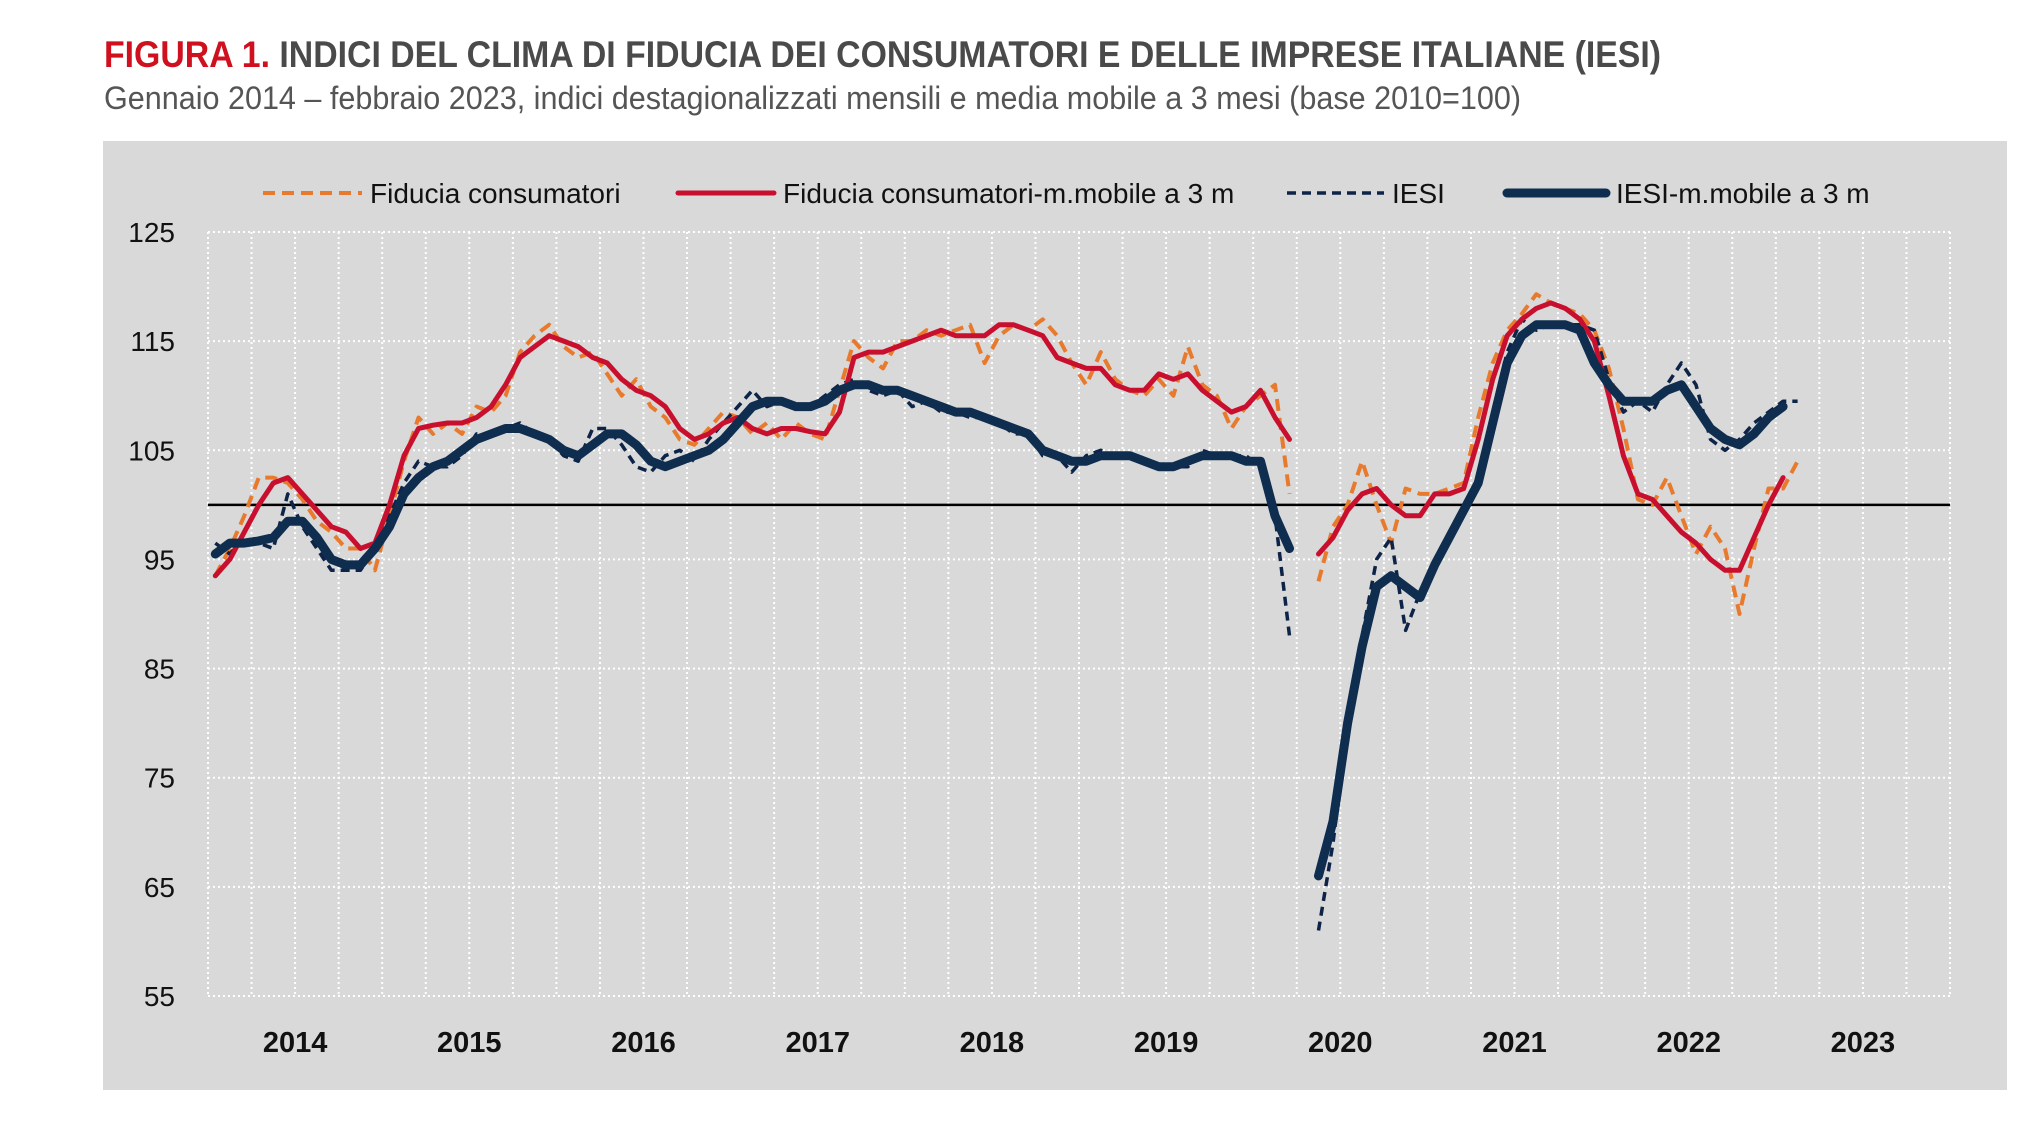 The width and height of the screenshot is (2040, 1148). What do you see at coordinates (159, 778) in the screenshot?
I see `y-tick-label: 75` at bounding box center [159, 778].